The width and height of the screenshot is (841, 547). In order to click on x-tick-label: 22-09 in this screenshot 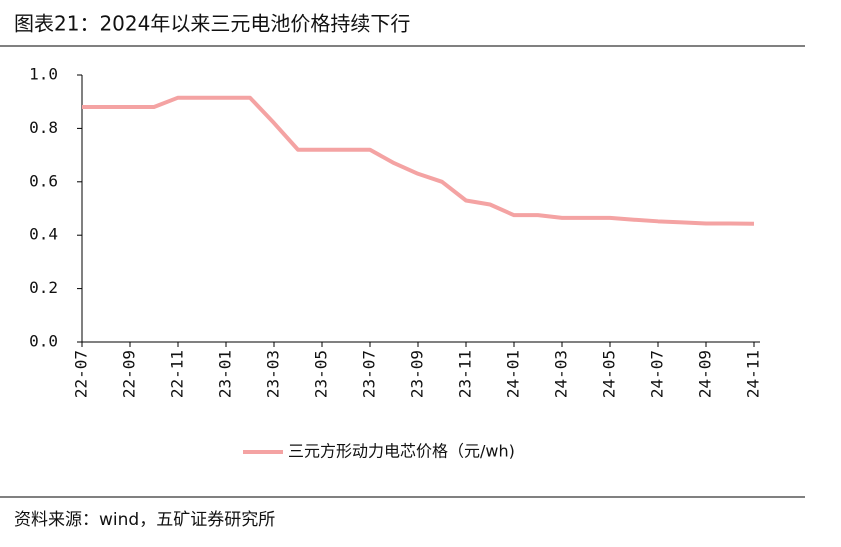, I will do `click(129, 374)`.